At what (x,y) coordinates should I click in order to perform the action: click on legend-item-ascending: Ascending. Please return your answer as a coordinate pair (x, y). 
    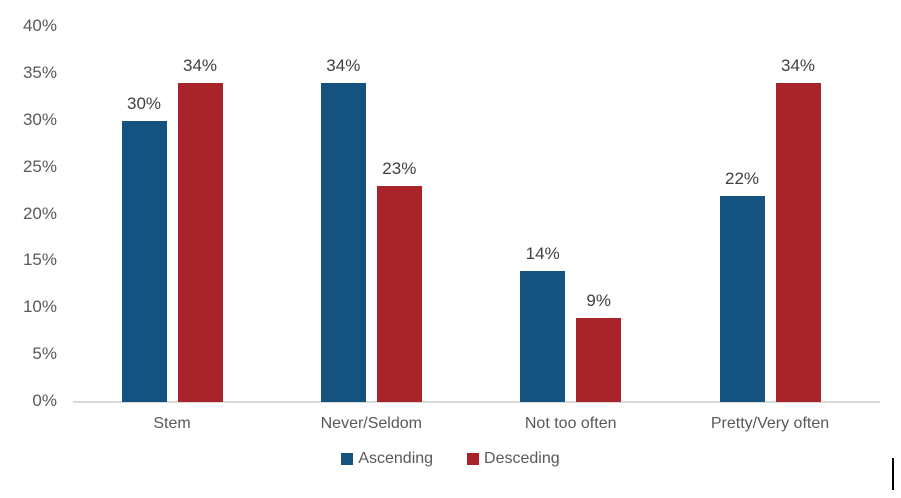
    Looking at the image, I should click on (387, 459).